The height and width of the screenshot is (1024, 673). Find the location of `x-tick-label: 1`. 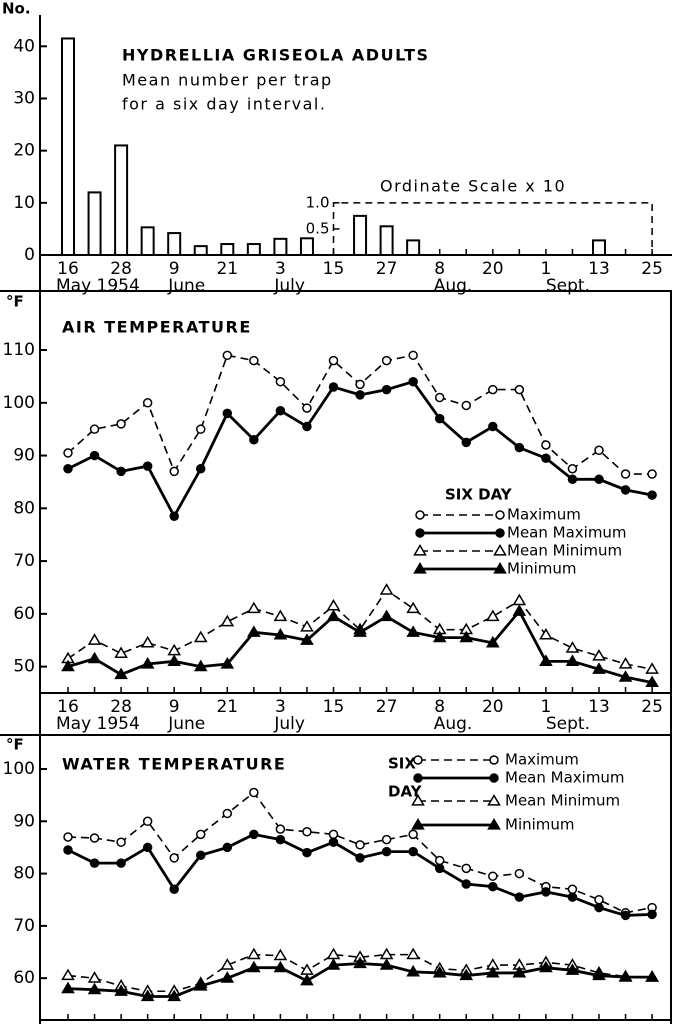

x-tick-label: 1 is located at coordinates (545, 707).